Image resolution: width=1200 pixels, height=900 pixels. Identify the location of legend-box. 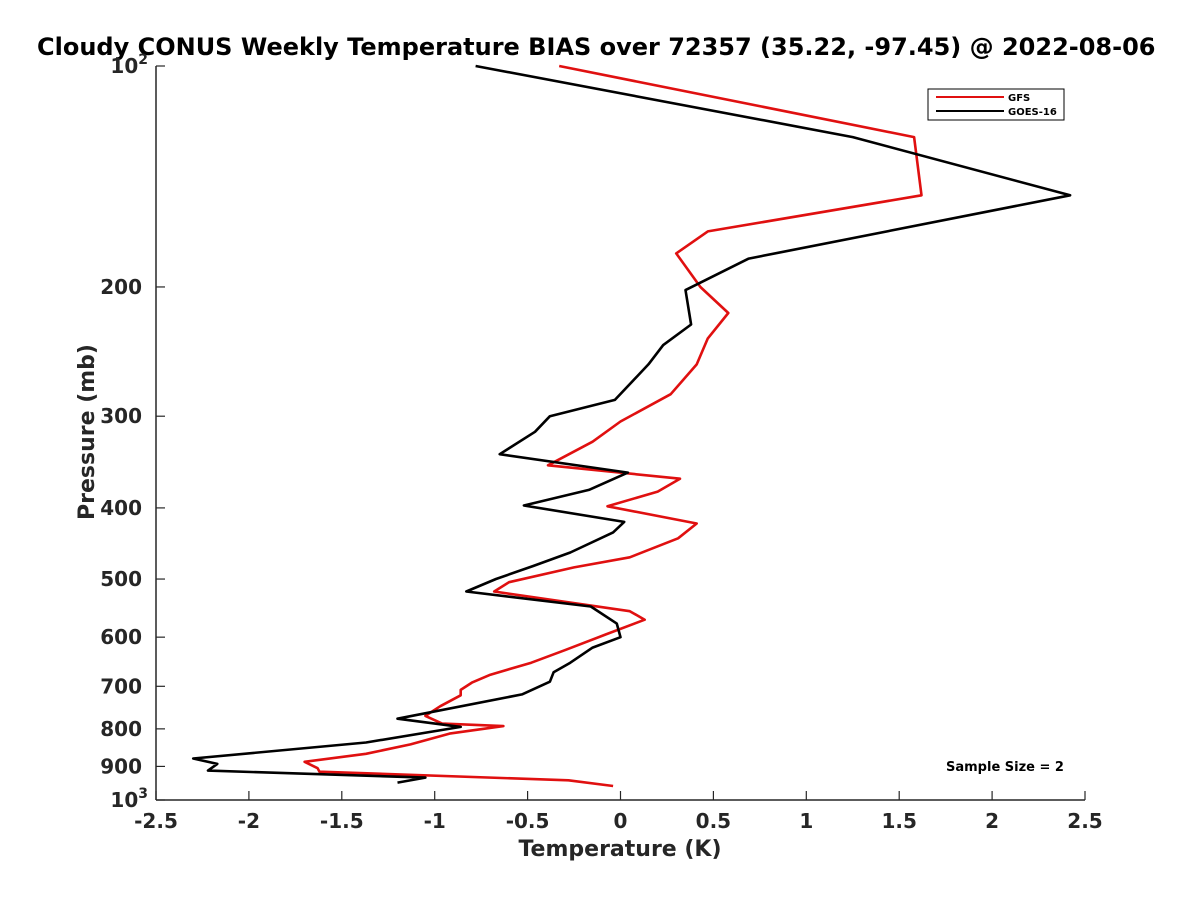
(996, 104).